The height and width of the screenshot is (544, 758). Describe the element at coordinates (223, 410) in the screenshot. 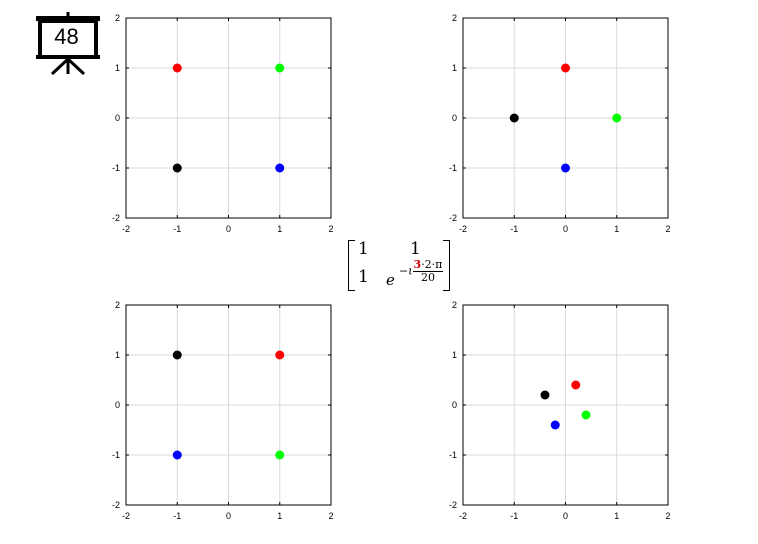

I see `scatter-plot-3: -2 -1 0 1 2 -2 -1 0 1 2` at that location.